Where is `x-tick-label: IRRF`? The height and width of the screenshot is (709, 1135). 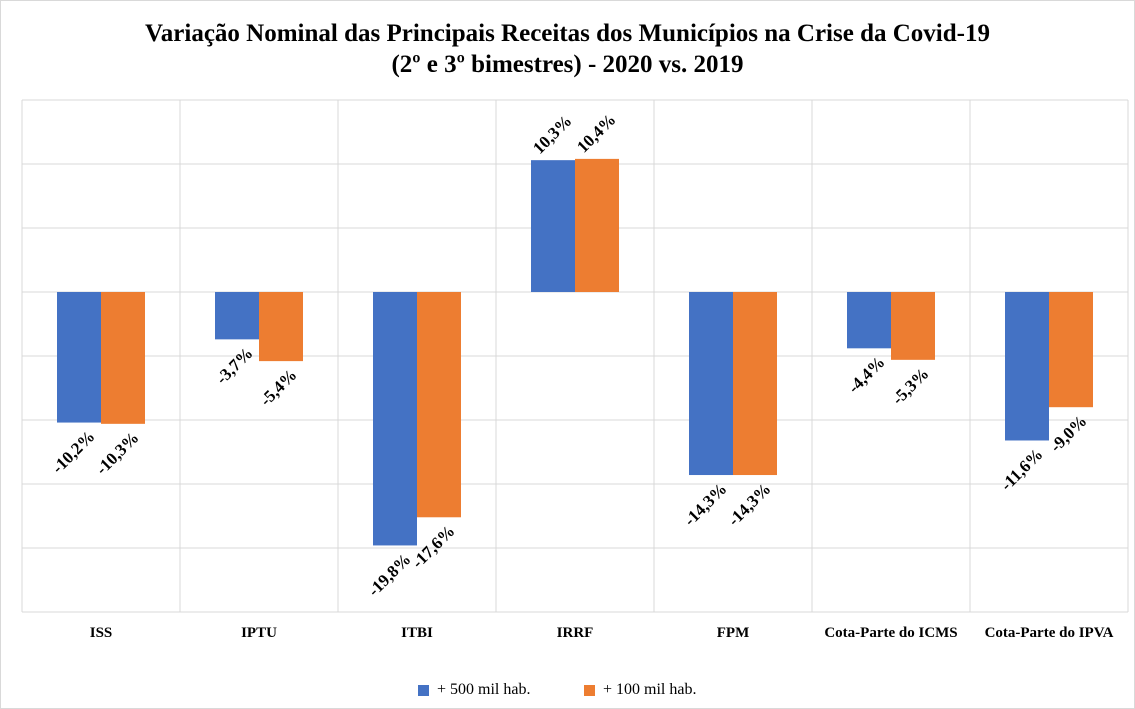
x-tick-label: IRRF is located at coordinates (575, 633).